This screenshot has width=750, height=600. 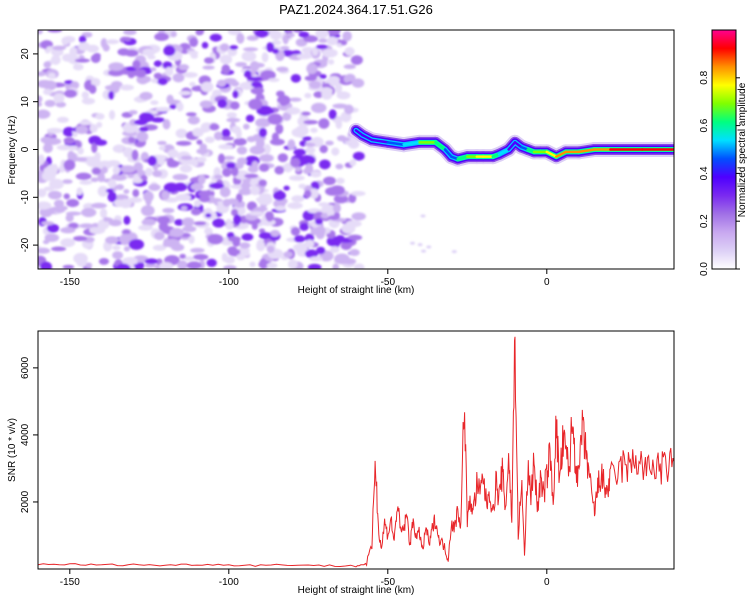 What do you see at coordinates (70, 282) in the screenshot?
I see `spectrogram-x-tick-label: -150` at bounding box center [70, 282].